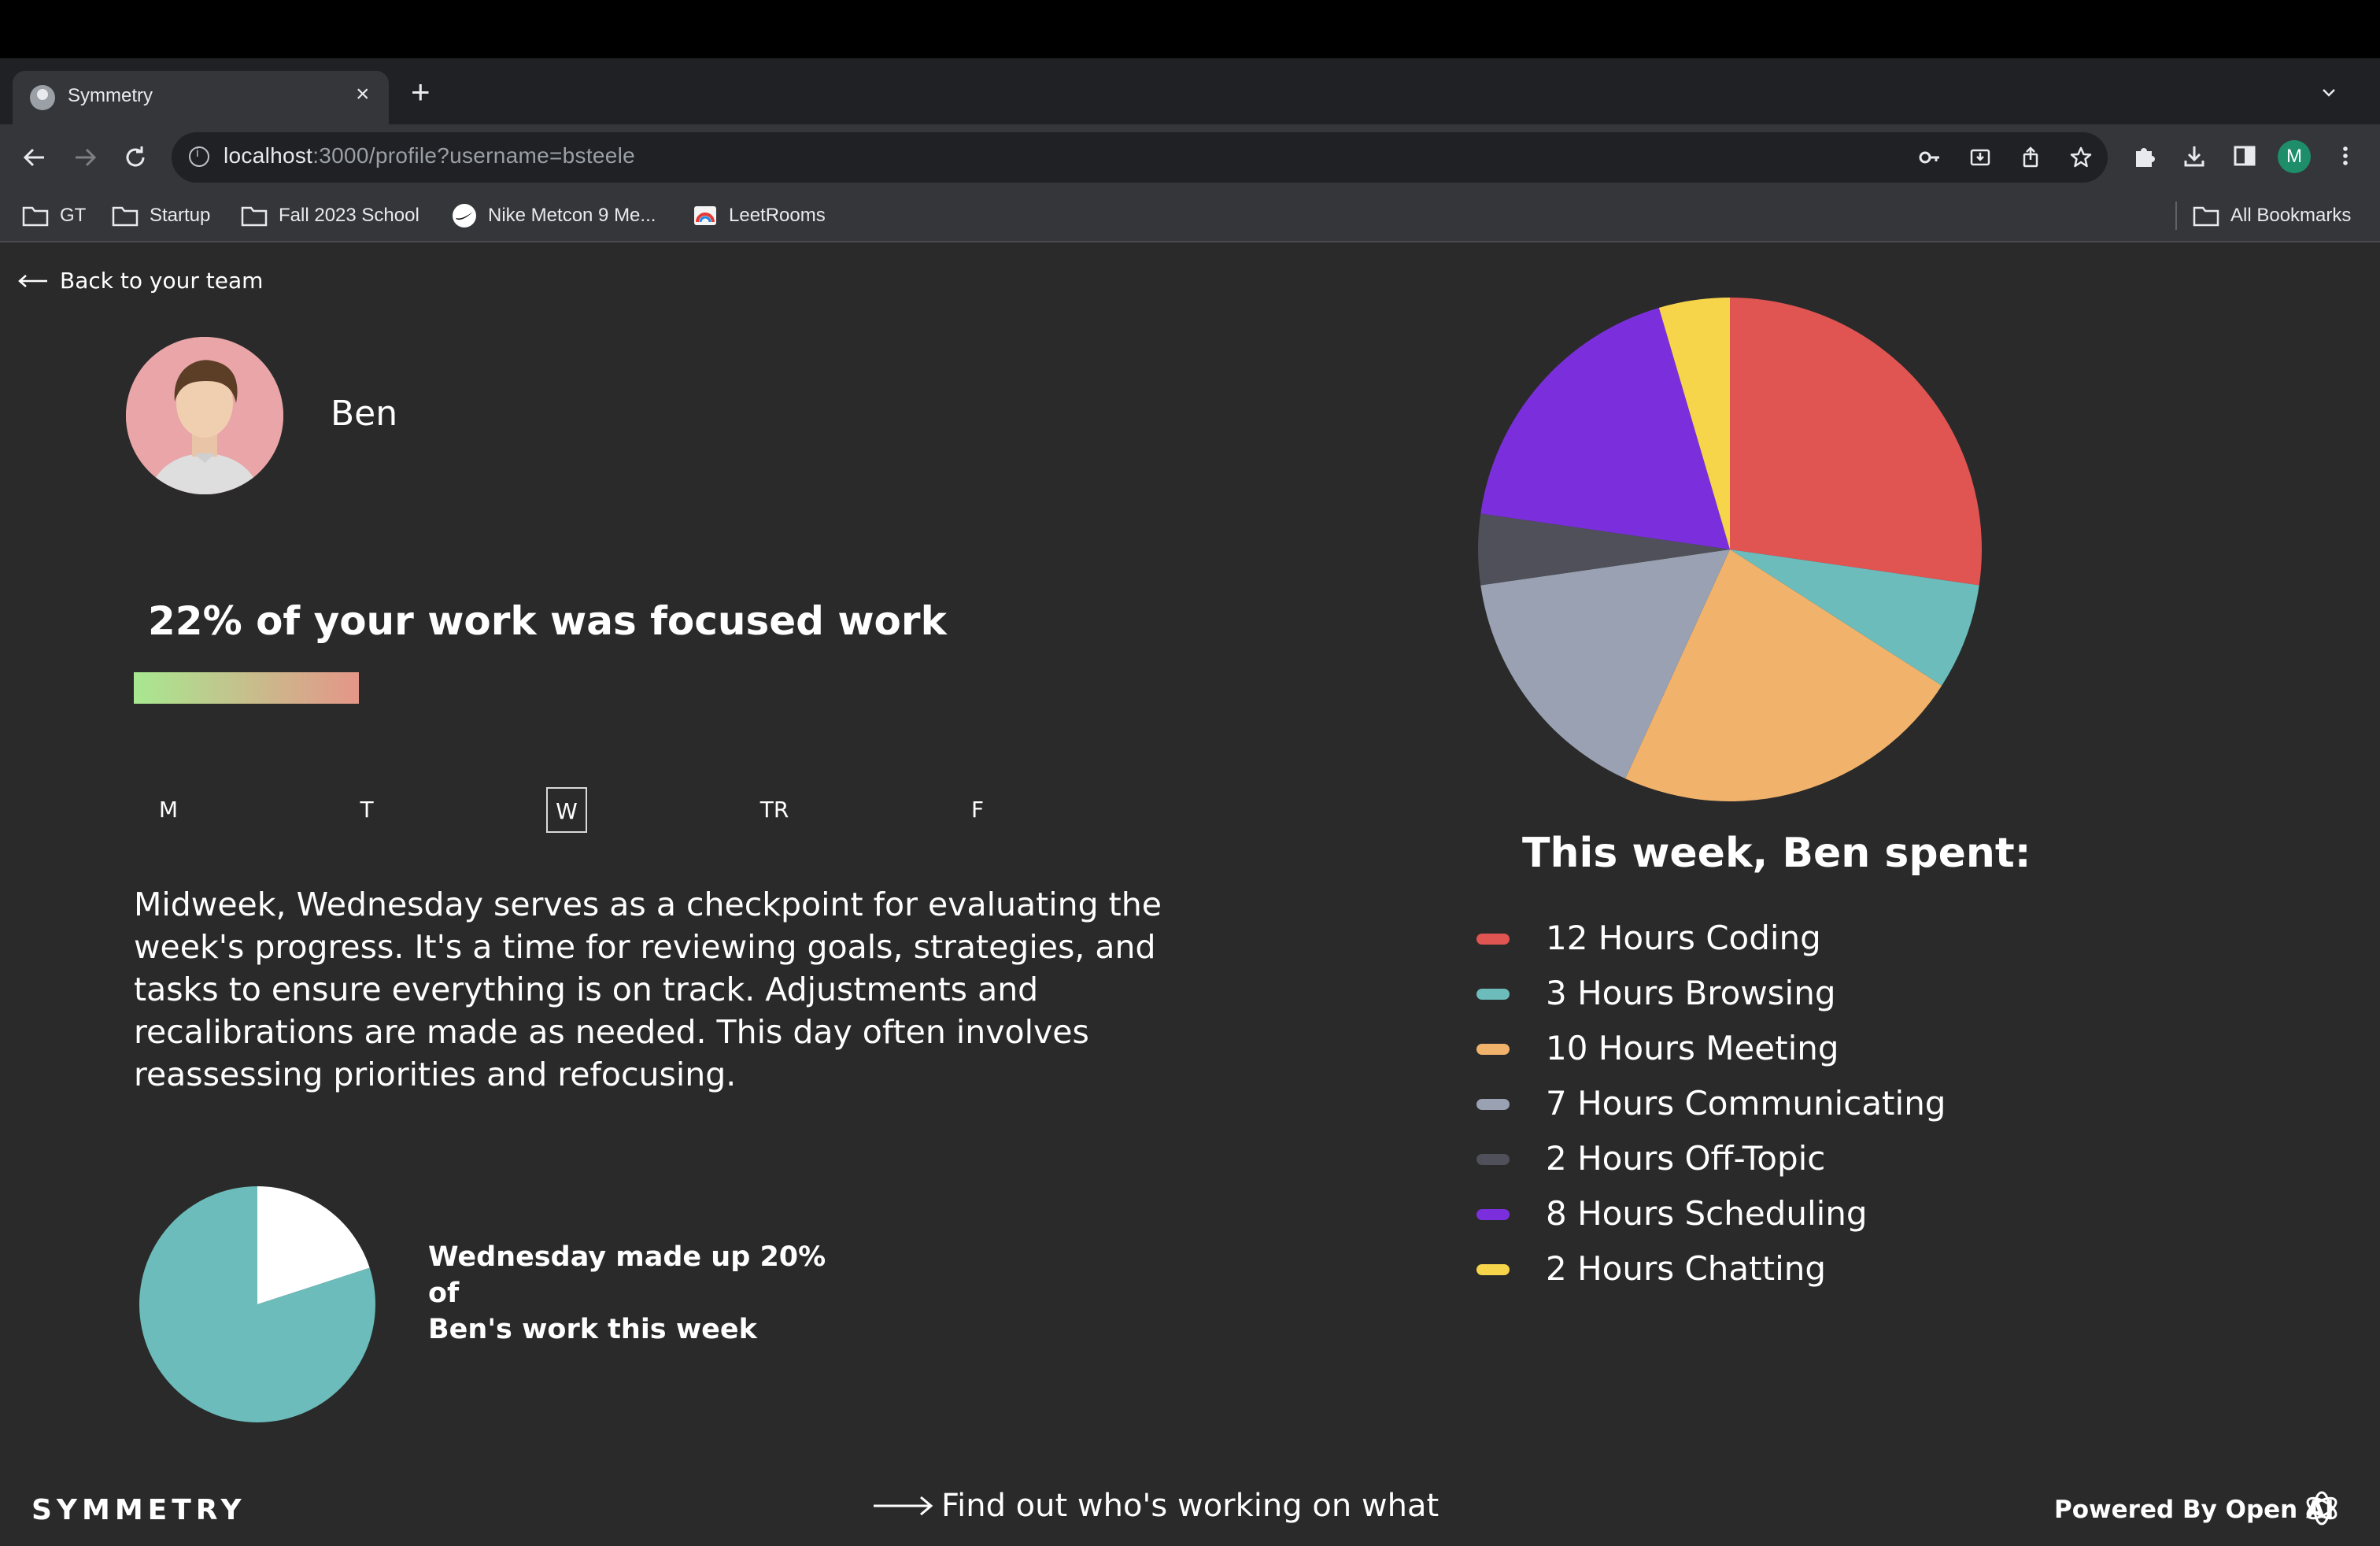 The image size is (2380, 1546). Describe the element at coordinates (1693, 1048) in the screenshot. I see `legend-label: 10 Hours Meeting` at that location.